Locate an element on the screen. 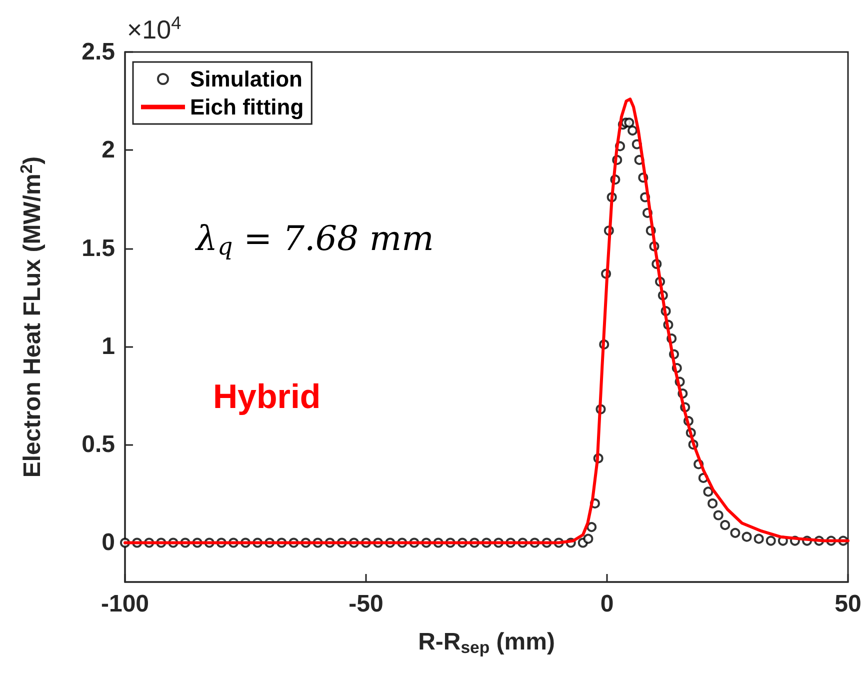 This screenshot has width=868, height=694. annotation: Hybrid is located at coordinates (267, 397).